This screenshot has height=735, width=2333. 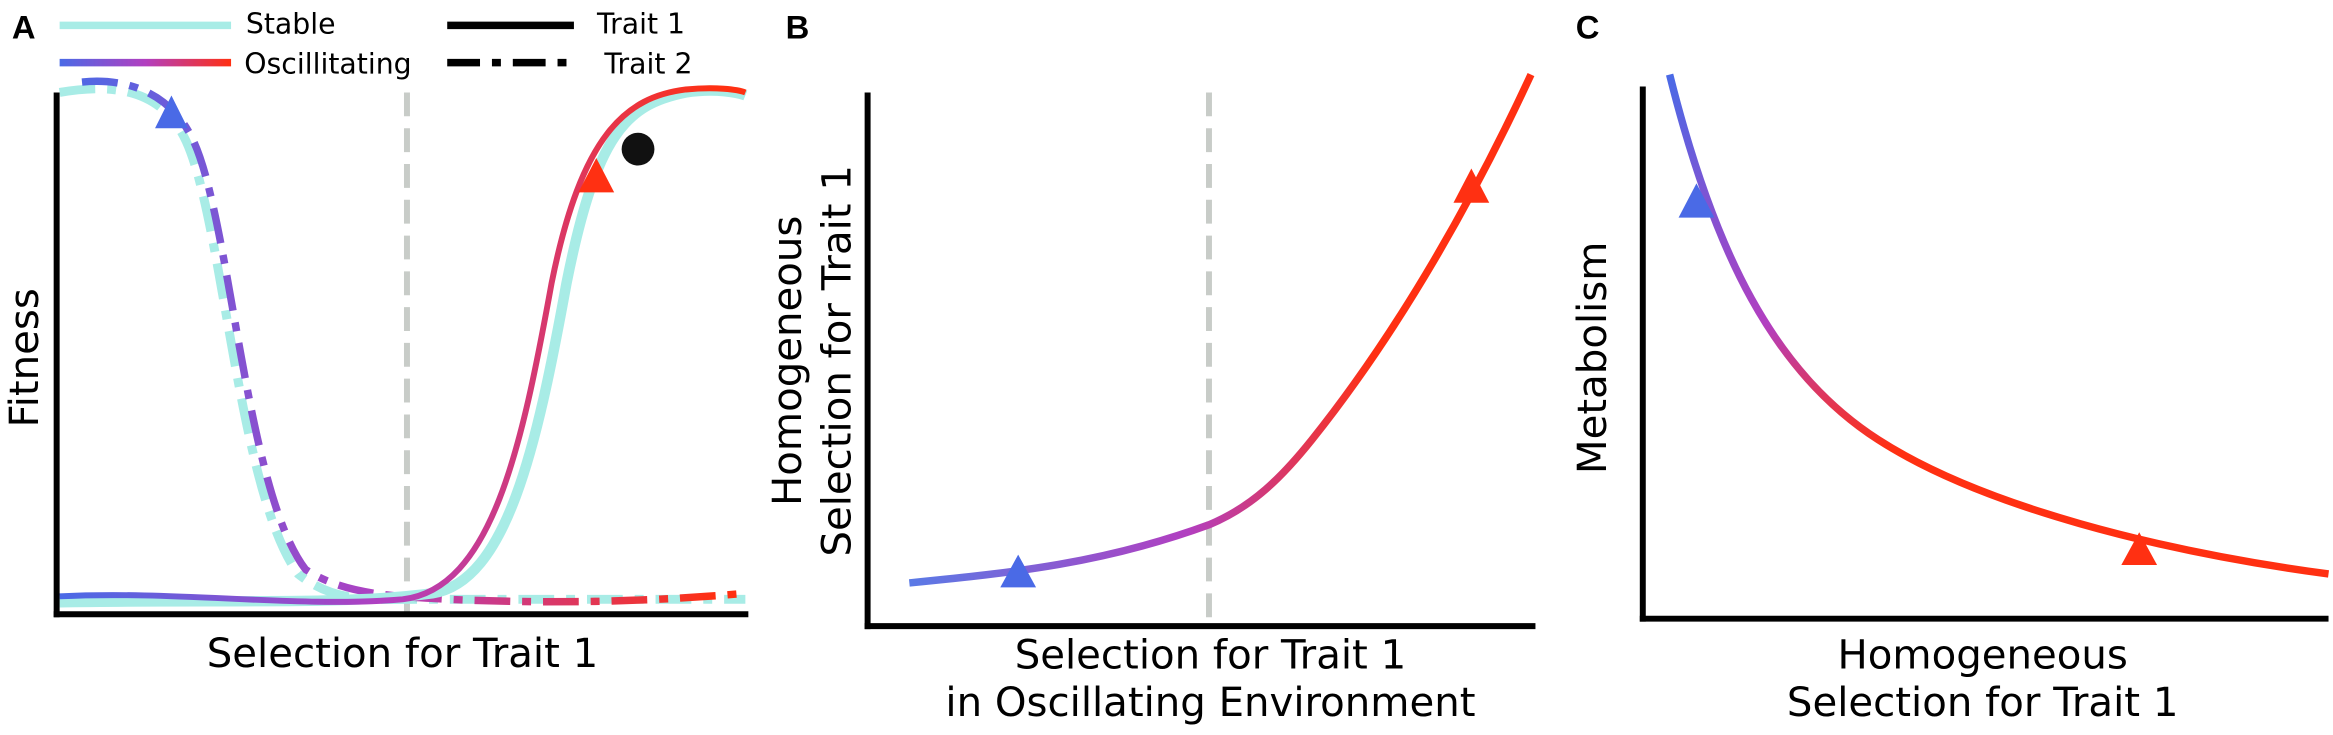 I want to click on panel-label: C, so click(x=1588, y=27).